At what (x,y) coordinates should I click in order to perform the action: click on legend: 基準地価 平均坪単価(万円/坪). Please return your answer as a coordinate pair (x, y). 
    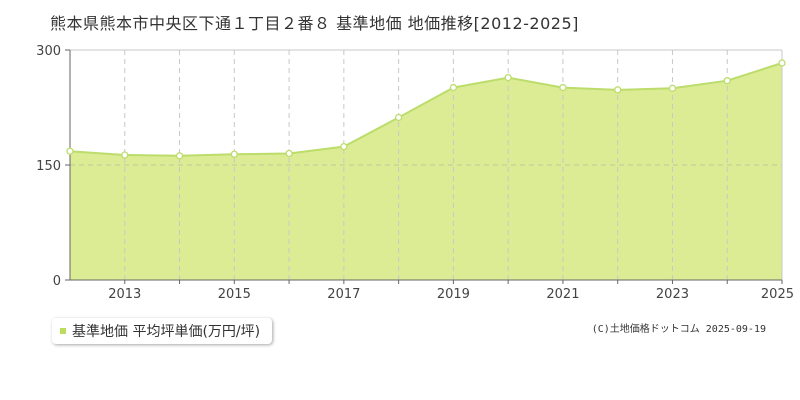
    Looking at the image, I should click on (162, 331).